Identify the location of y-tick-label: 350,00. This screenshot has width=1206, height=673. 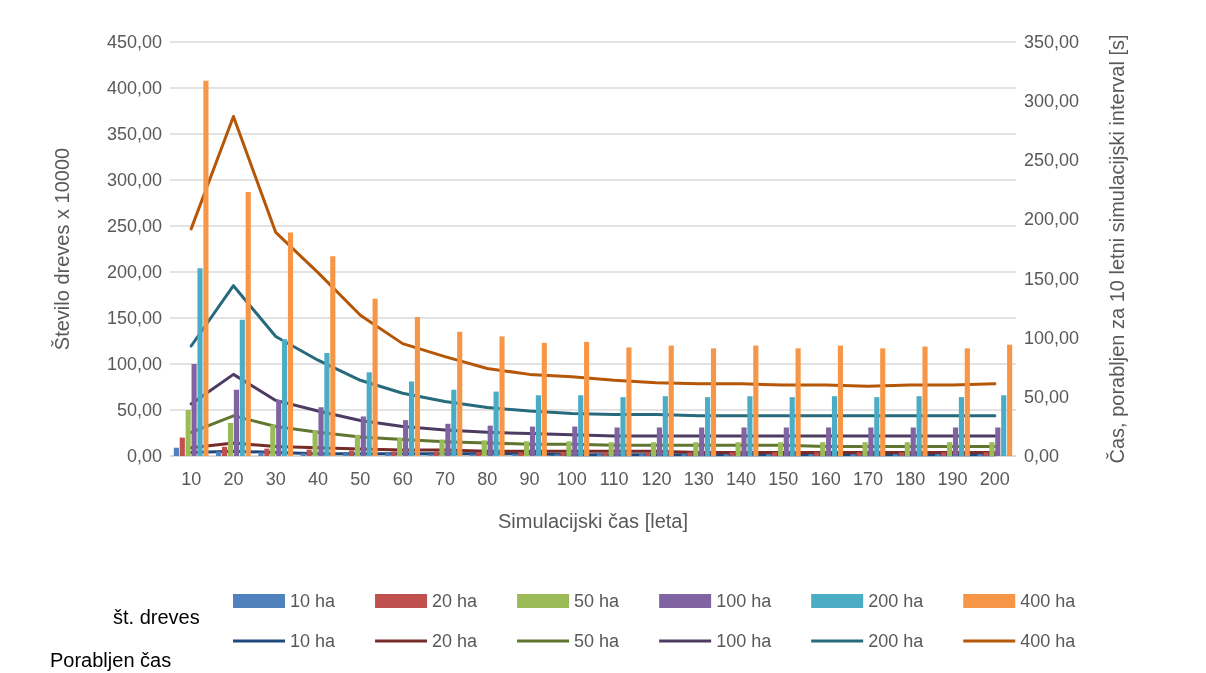
(134, 134).